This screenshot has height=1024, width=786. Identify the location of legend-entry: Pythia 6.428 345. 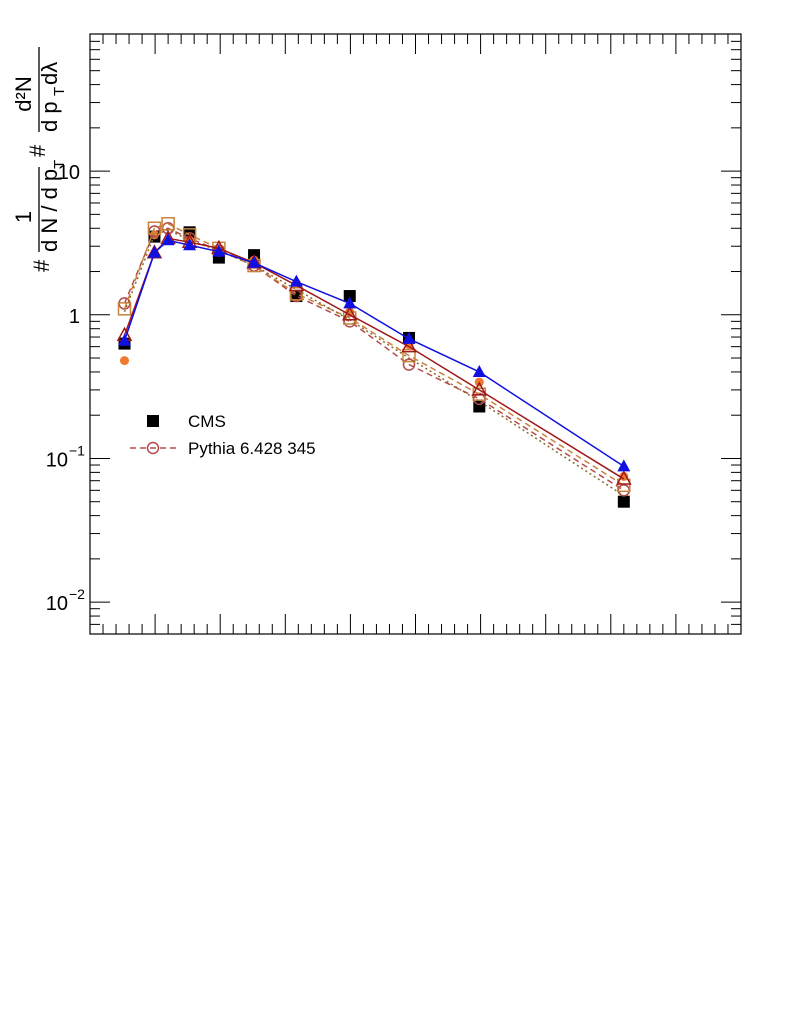
(223, 448).